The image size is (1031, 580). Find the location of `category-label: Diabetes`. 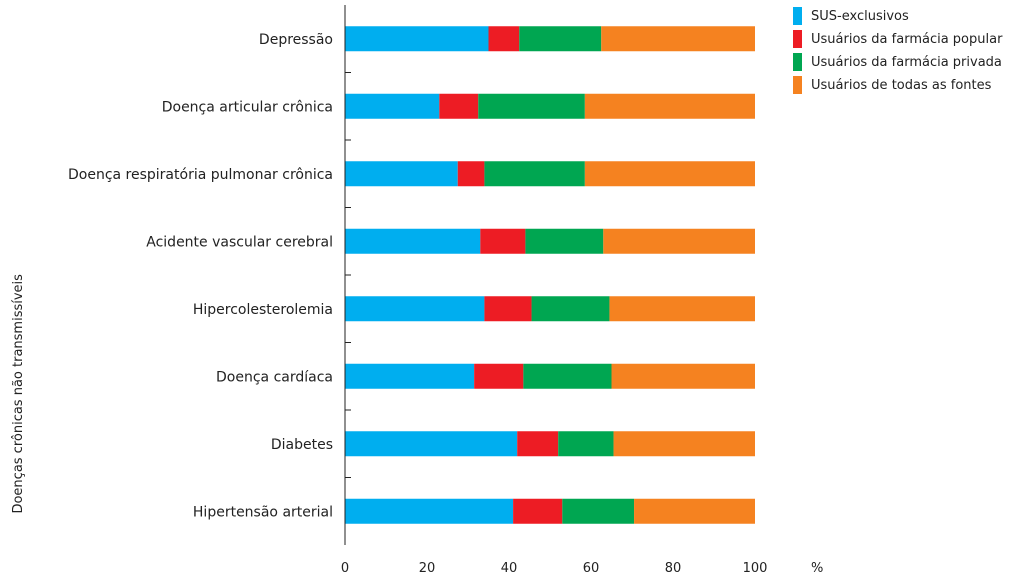

category-label: Diabetes is located at coordinates (302, 445).